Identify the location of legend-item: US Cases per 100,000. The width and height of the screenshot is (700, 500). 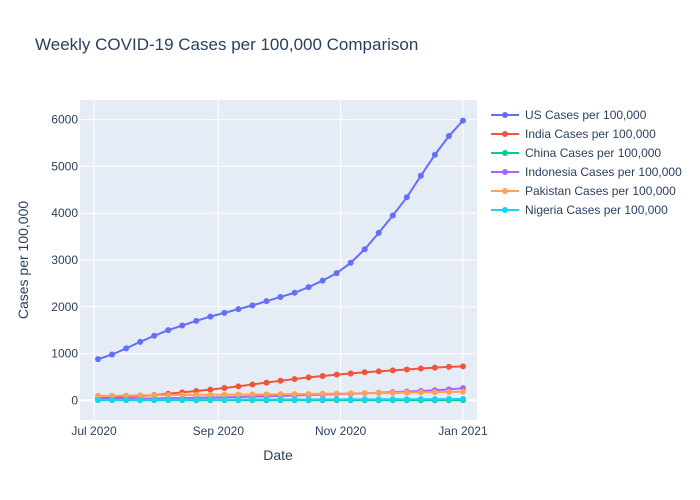
(569, 115).